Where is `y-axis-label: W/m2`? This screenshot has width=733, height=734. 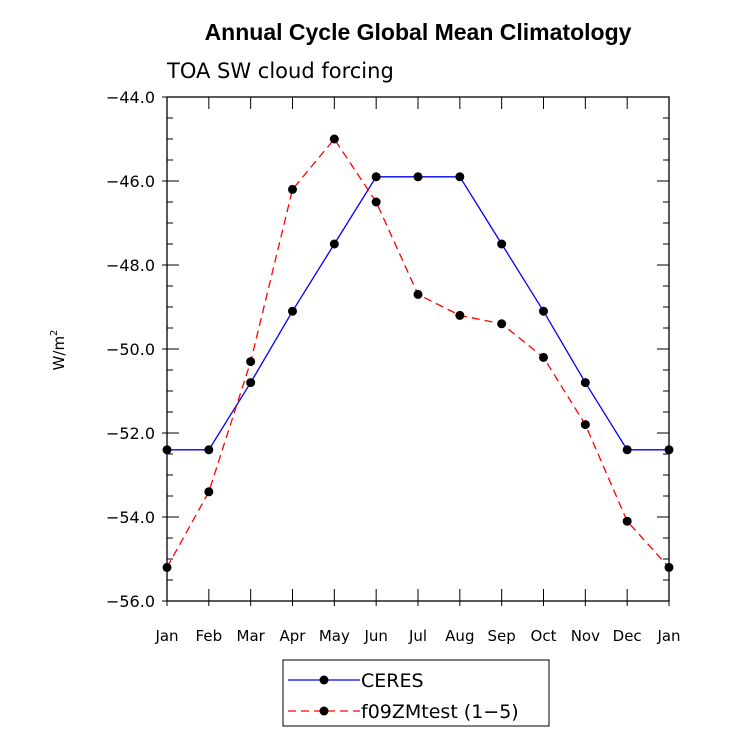
y-axis-label: W/m2 is located at coordinates (58, 350).